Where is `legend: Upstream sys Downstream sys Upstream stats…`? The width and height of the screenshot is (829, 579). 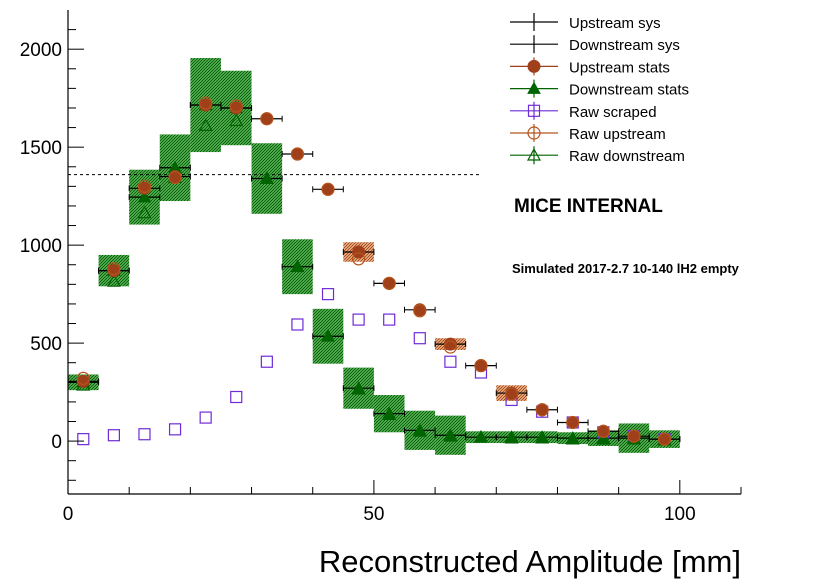
legend: Upstream sys Downstream sys Upstream stats… is located at coordinates (659, 95).